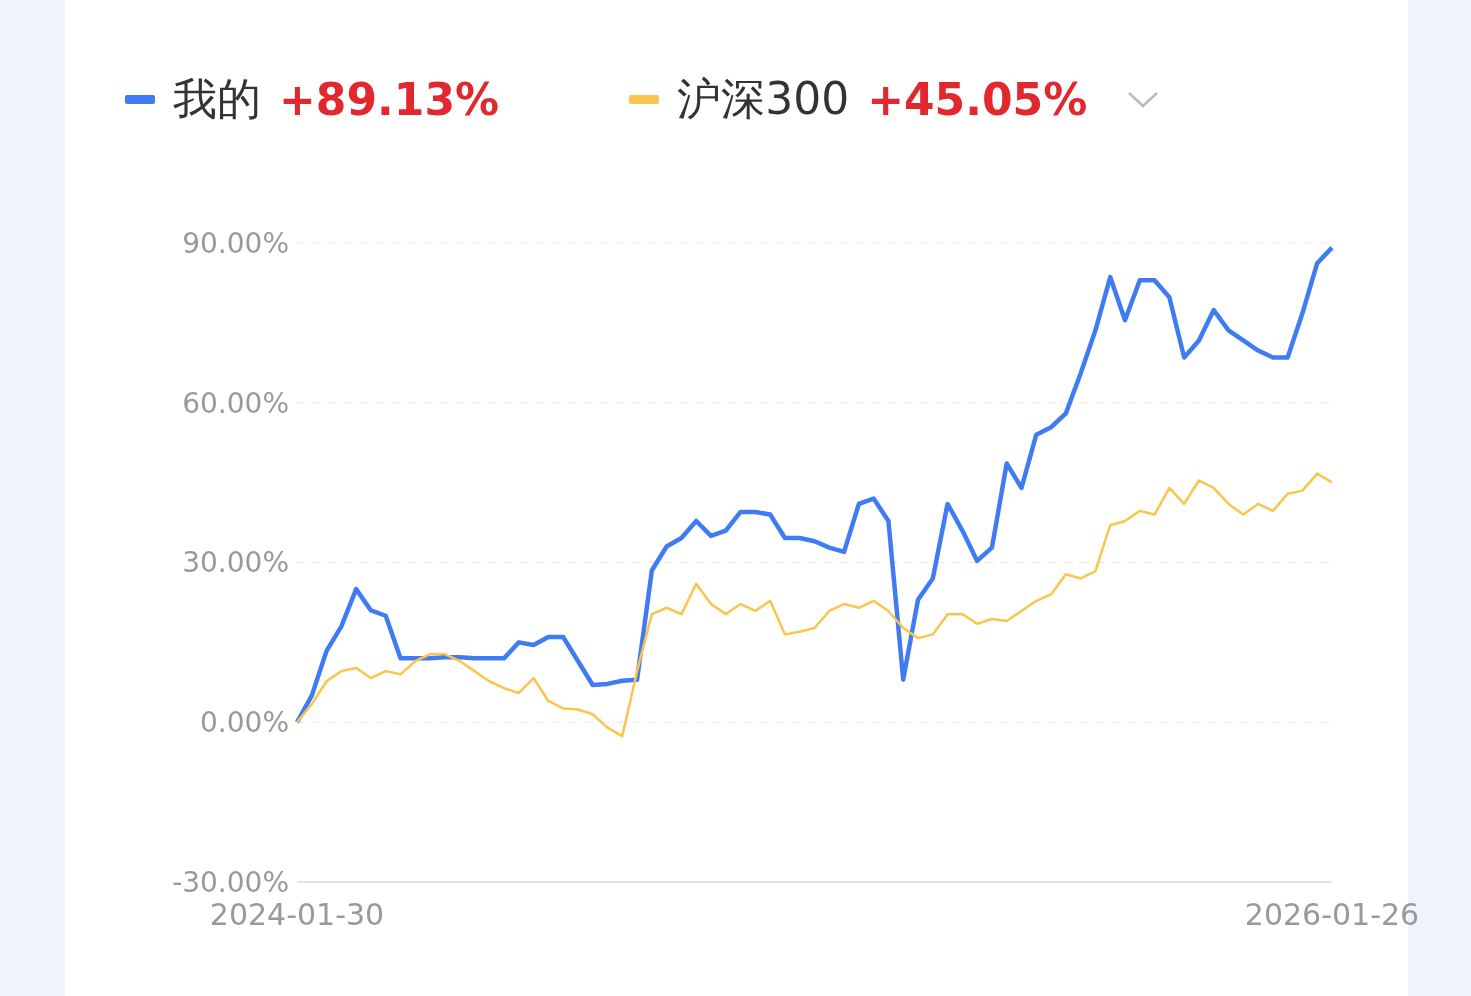  Describe the element at coordinates (244, 723) in the screenshot. I see `y-tick-label: 0.00%` at that location.